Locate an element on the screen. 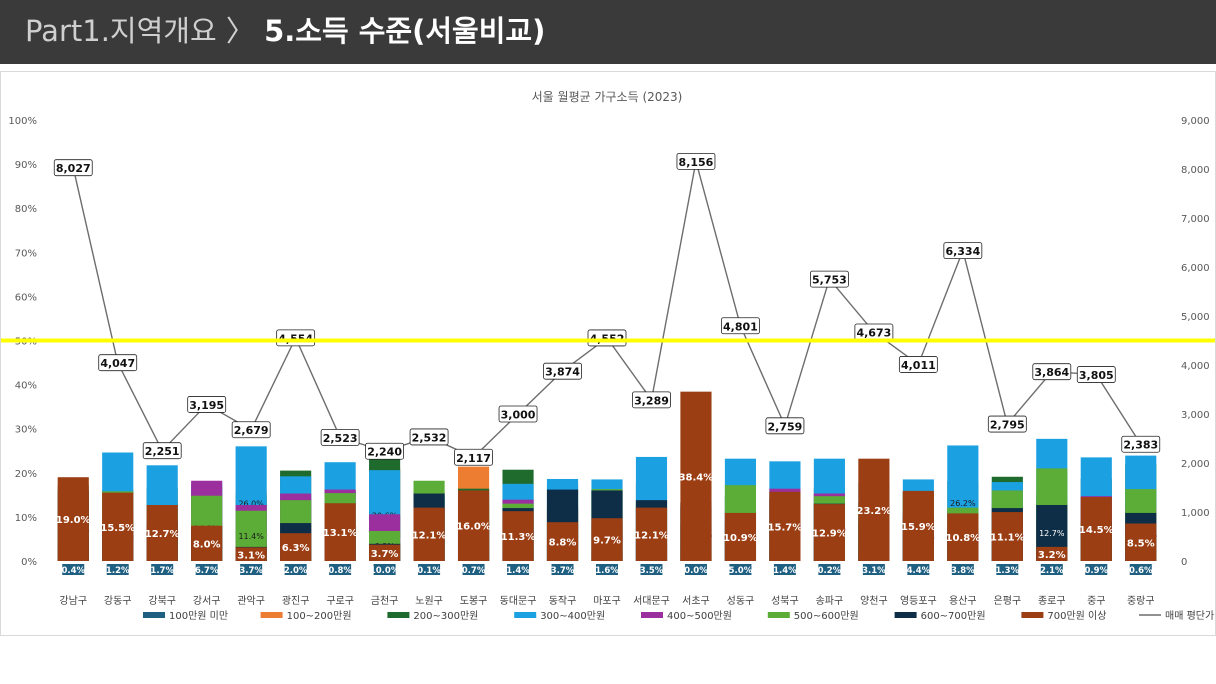  bar-value-label: 3.1% is located at coordinates (874, 571).